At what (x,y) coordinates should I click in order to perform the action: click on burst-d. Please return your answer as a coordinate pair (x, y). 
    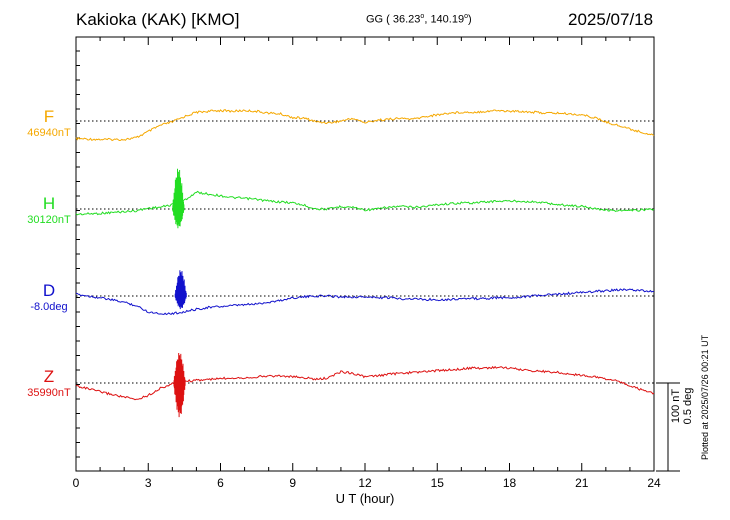
    Looking at the image, I should click on (180, 290).